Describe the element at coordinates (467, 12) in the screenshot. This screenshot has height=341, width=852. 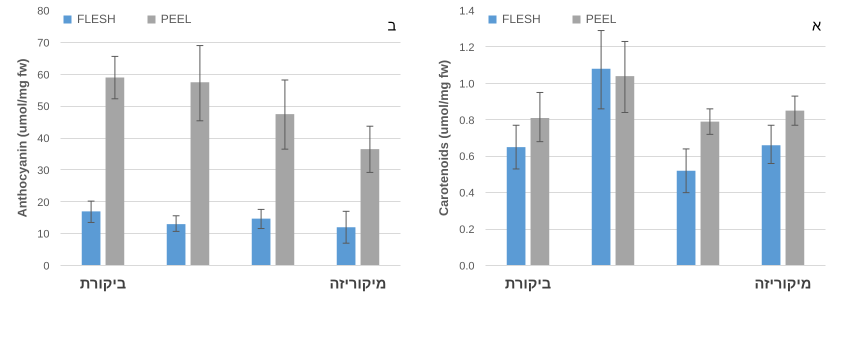
I see `y-tick-label: 1.4` at that location.